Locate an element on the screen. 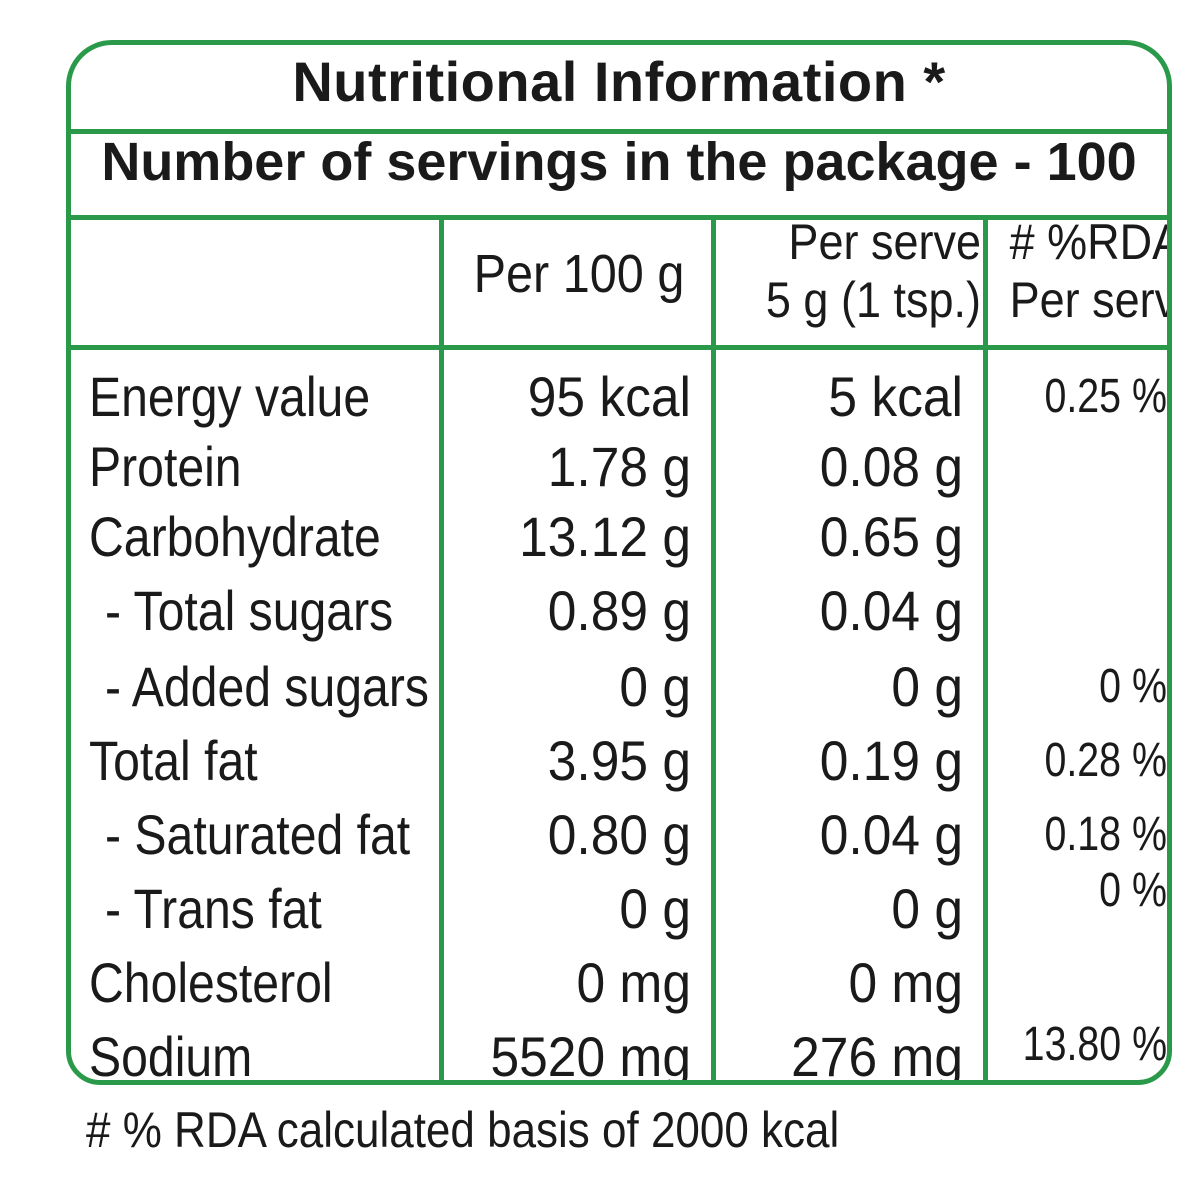 Image resolution: width=1200 pixels, height=1182 pixels. per-serve-value: 0 mg is located at coordinates (905, 982).